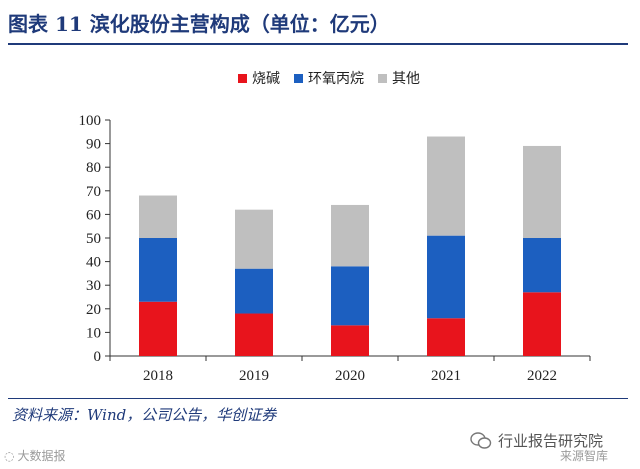  Describe the element at coordinates (9, 455) in the screenshot. I see `watermark-logo-icon: ◌` at that location.